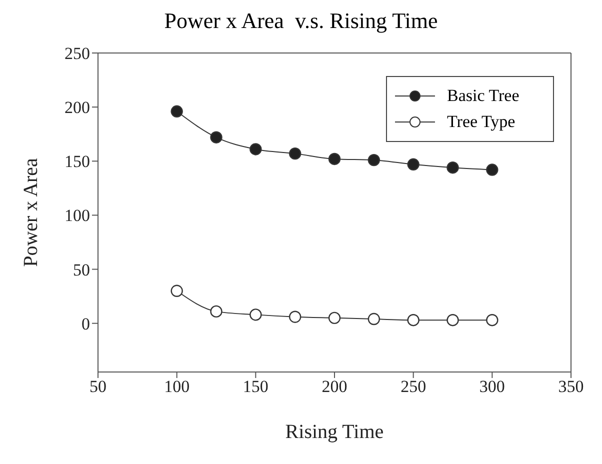 This screenshot has width=602, height=464. Describe the element at coordinates (177, 386) in the screenshot. I see `x-tick-label: 100` at that location.